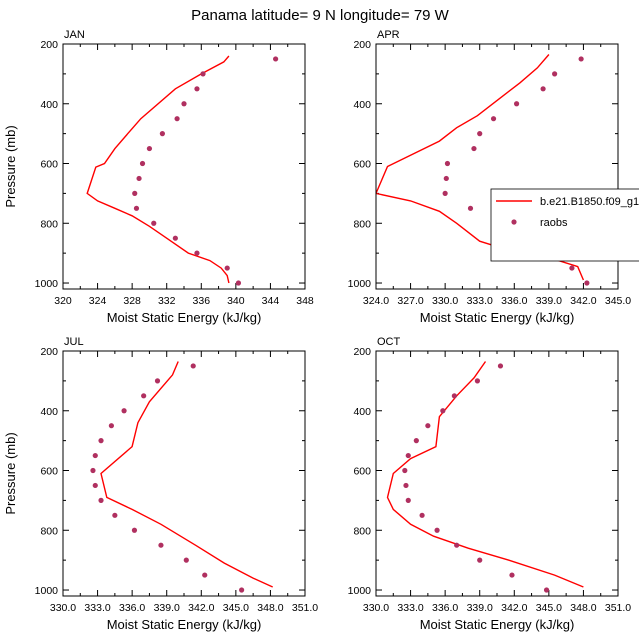 The image size is (639, 639). I want to click on legend-point-swatch, so click(514, 222).